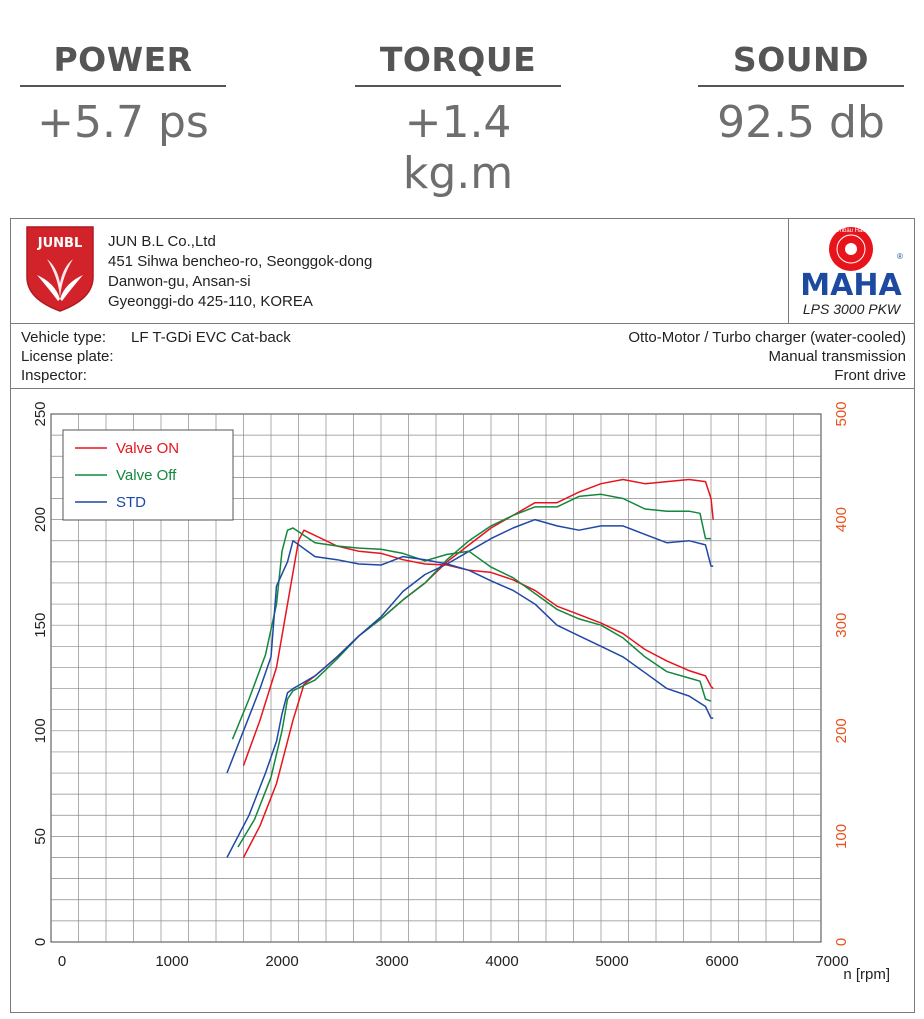 This screenshot has height=1019, width=924. I want to click on sound-value: 92.5 db, so click(801, 122).